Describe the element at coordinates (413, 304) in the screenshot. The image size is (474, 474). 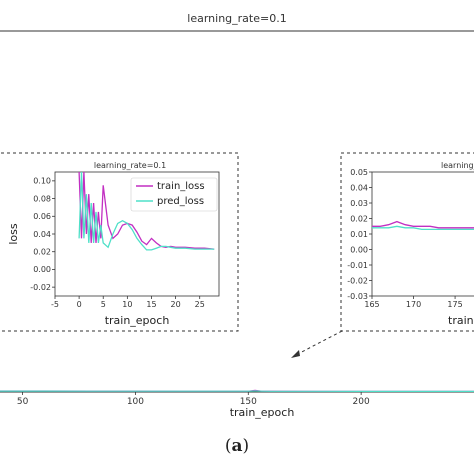
I see `x-tick-label: 170` at that location.